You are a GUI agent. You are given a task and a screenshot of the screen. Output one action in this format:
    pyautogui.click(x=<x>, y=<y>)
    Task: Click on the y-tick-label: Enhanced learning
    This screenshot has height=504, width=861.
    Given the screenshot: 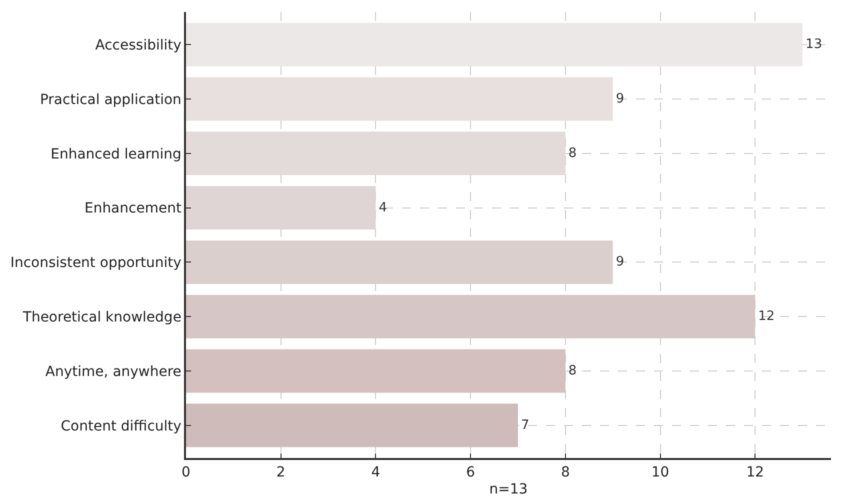 What is the action you would take?
    pyautogui.click(x=116, y=154)
    